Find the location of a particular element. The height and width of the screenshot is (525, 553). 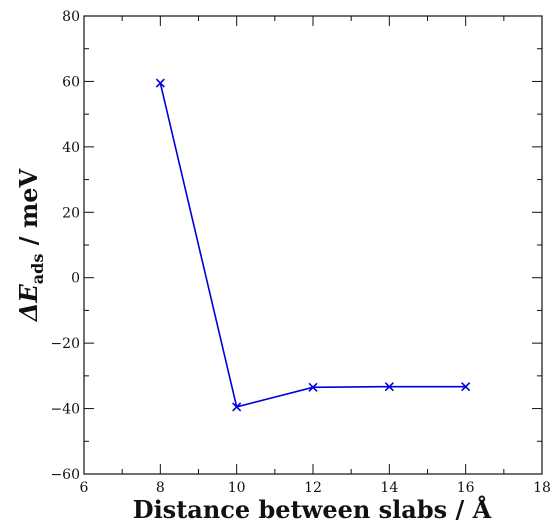

y-axis-title-subscript: ads is located at coordinates (37, 269).